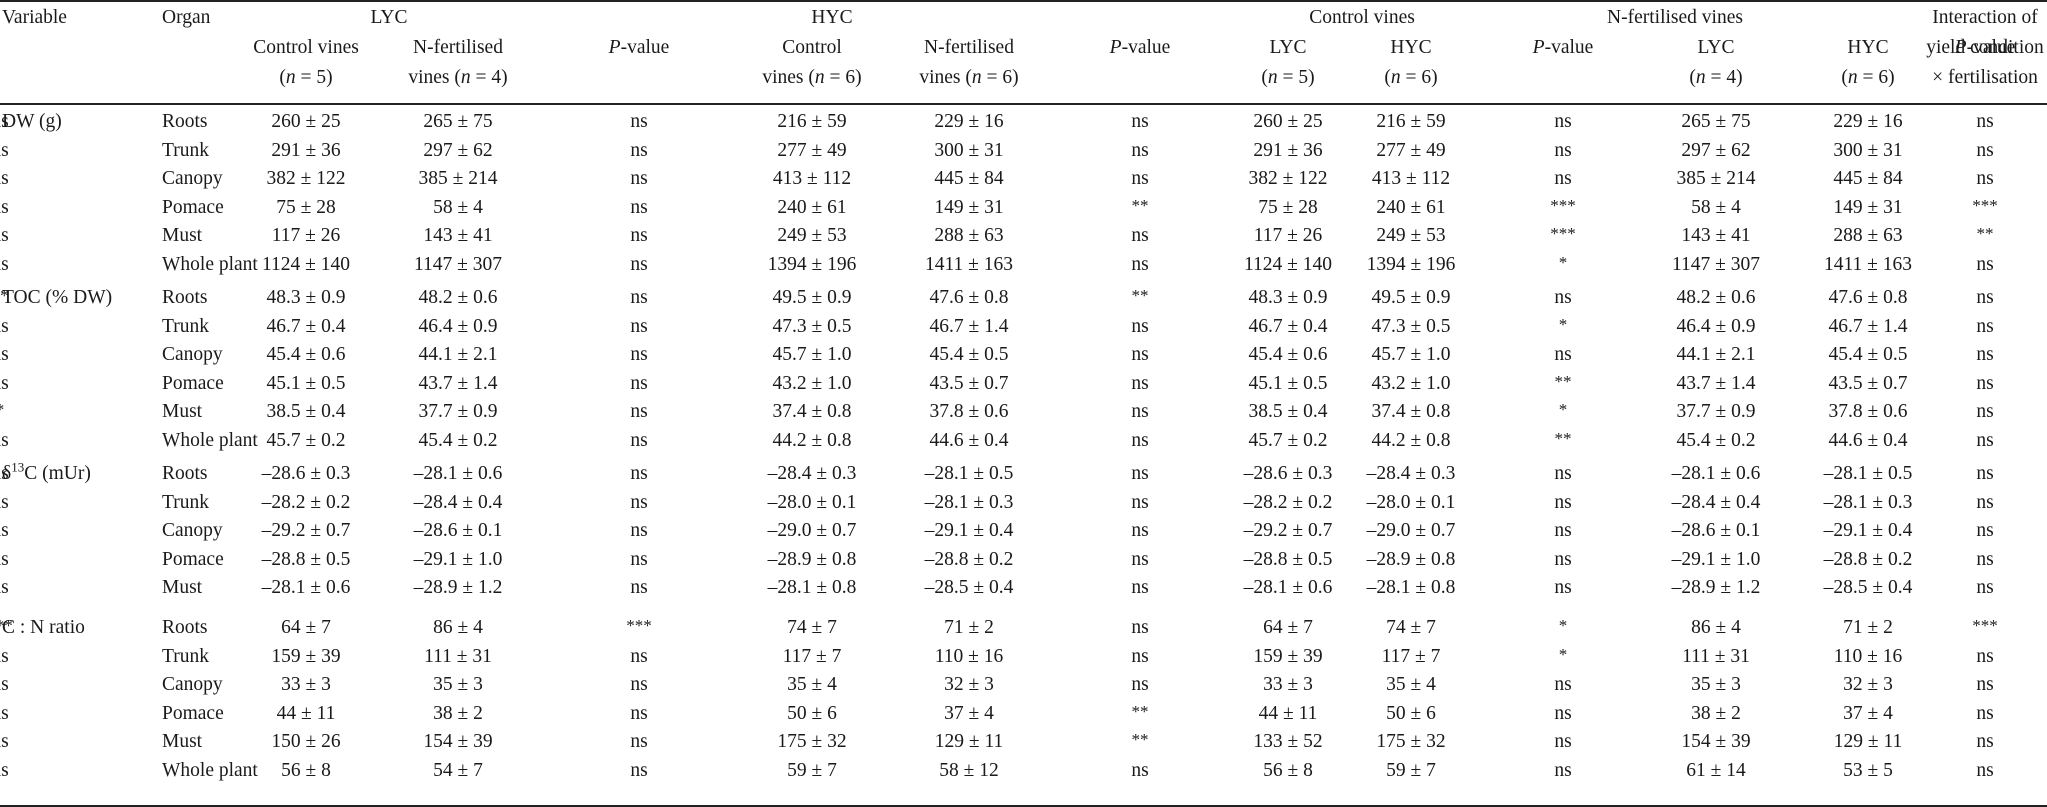 This screenshot has width=2047, height=807. I want to click on table-cell: 35 ± 3, so click(1716, 684).